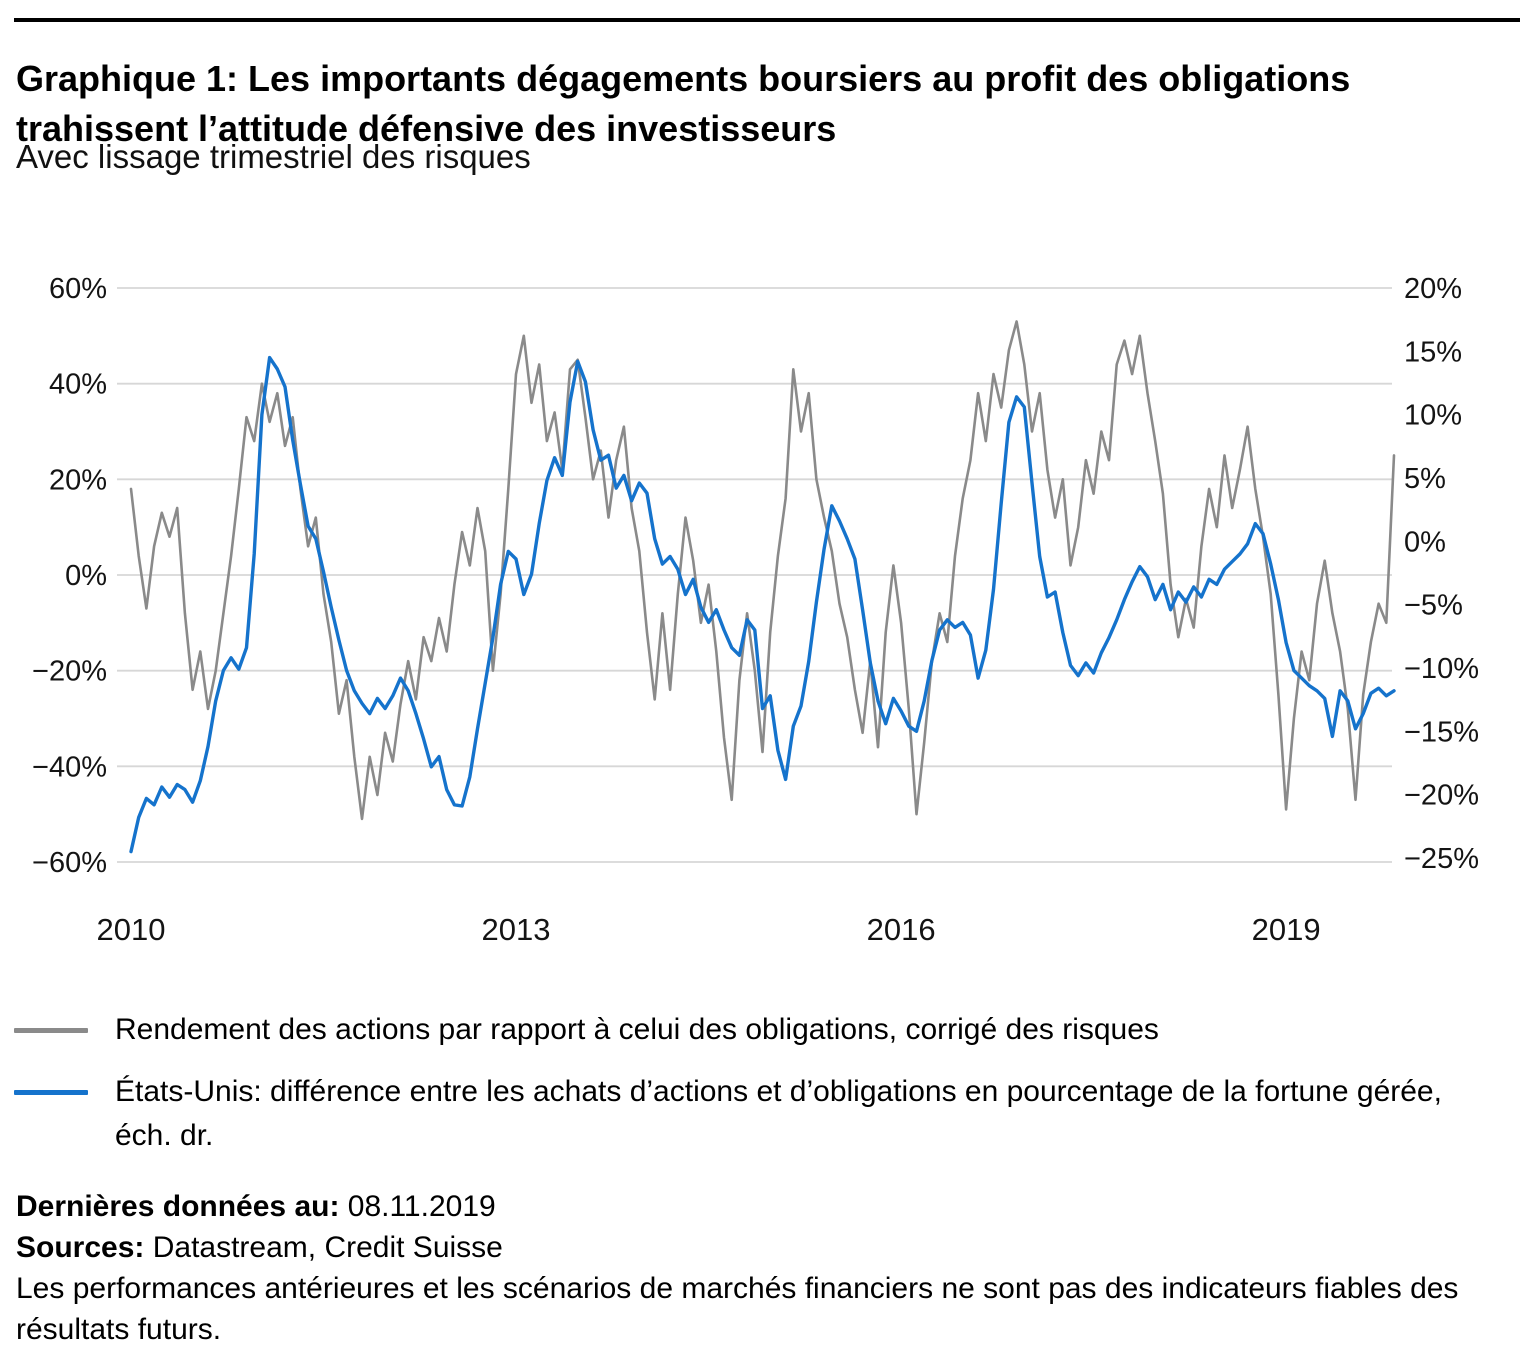 The width and height of the screenshot is (1534, 1368). What do you see at coordinates (69, 672) in the screenshot?
I see `left-axis-tick-label: −20%` at bounding box center [69, 672].